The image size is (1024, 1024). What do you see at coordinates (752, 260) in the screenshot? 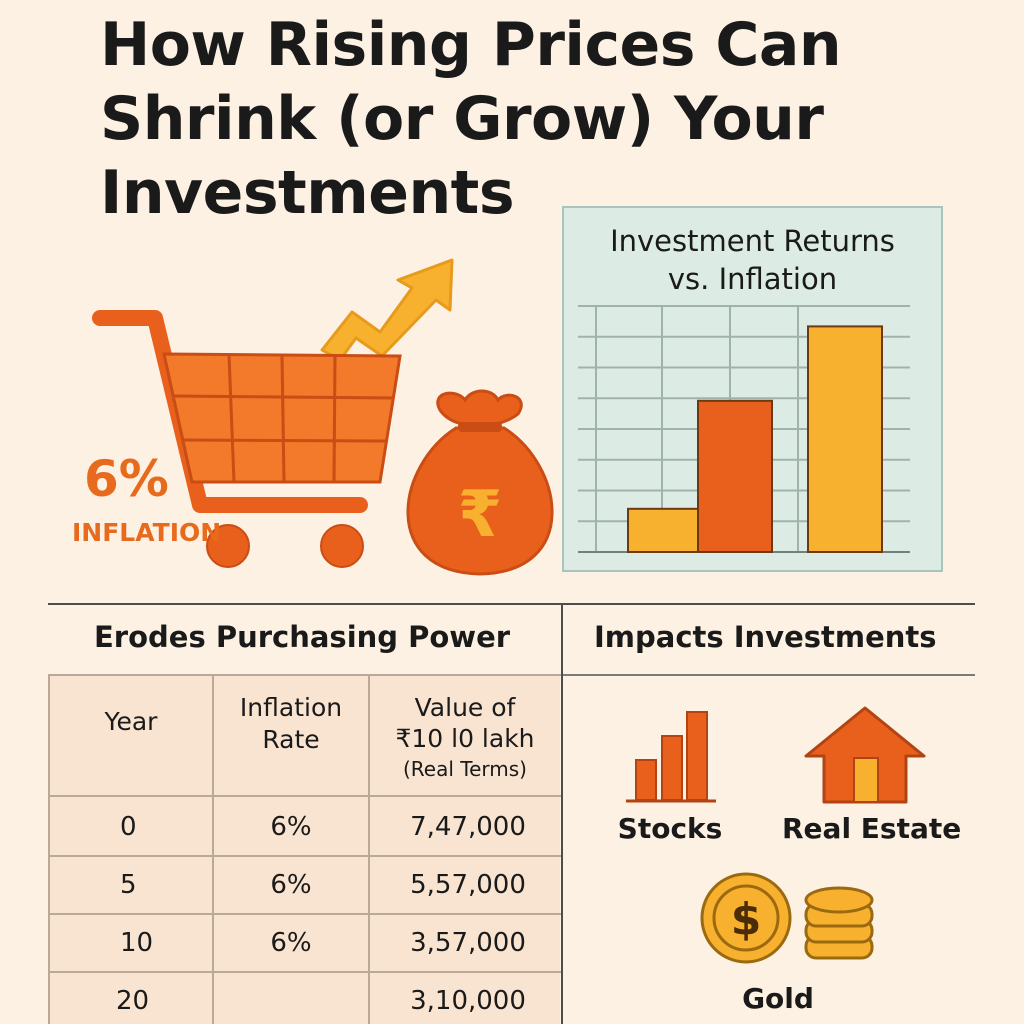
I see `chart-title: Investment Returns vs. Inflation` at bounding box center [752, 260].